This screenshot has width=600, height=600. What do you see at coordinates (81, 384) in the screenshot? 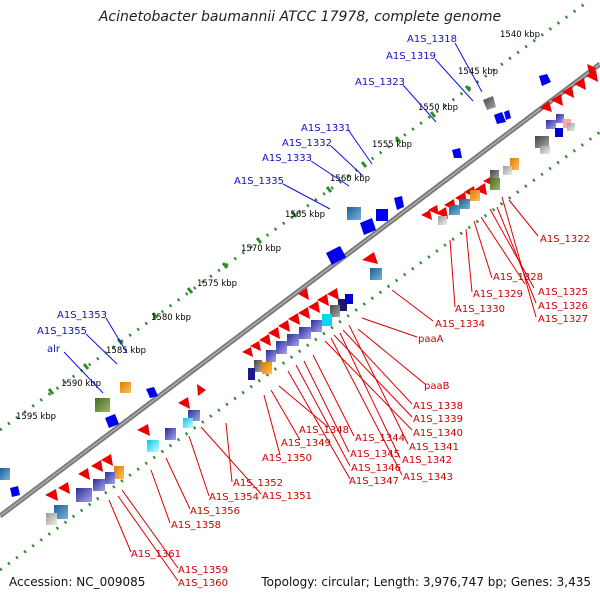
I see `scale-label-1590: 1590 kbp` at bounding box center [81, 384].